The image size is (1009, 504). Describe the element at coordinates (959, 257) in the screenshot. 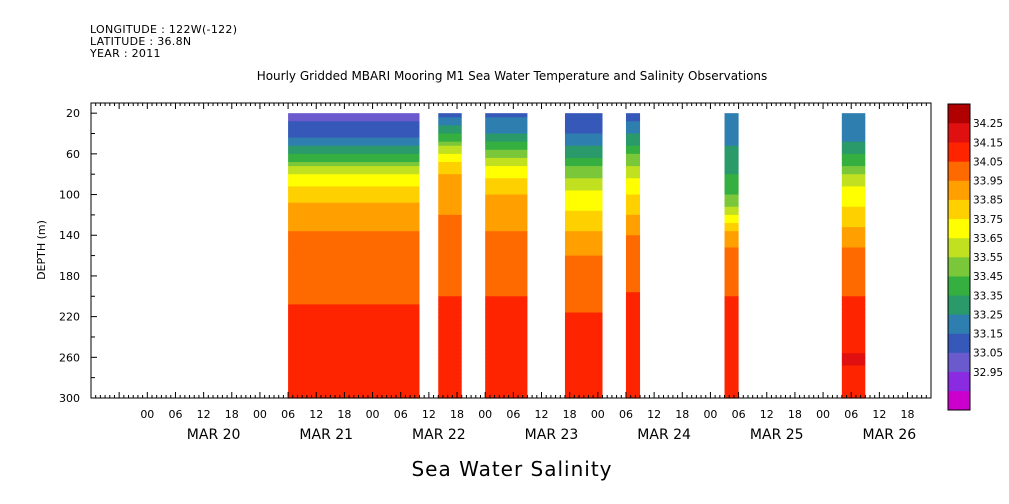

I see `colorbar-frame` at that location.